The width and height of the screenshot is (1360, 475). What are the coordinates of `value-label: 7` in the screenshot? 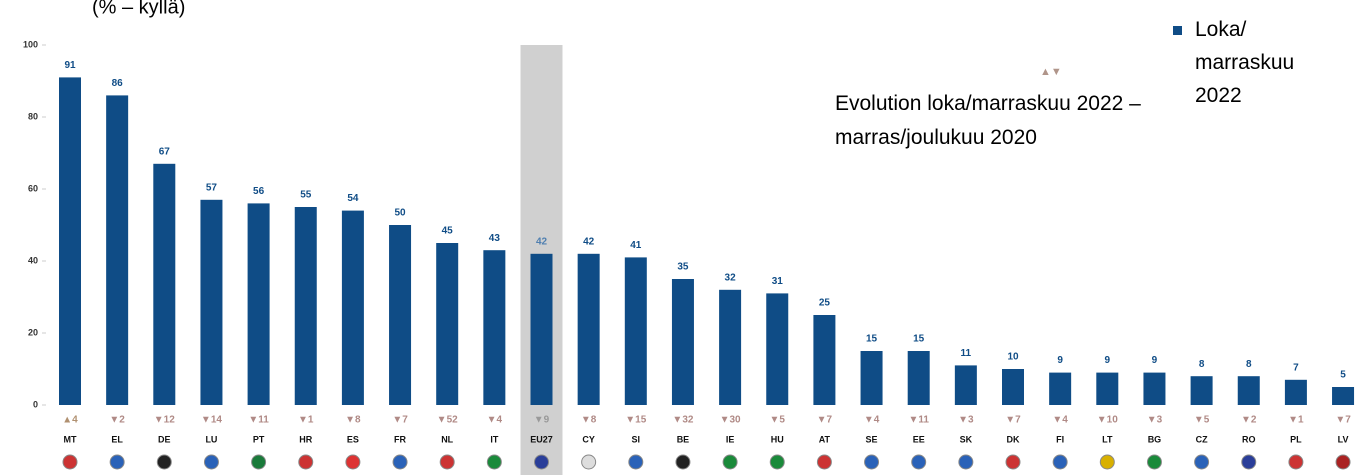 It's located at (1296, 367).